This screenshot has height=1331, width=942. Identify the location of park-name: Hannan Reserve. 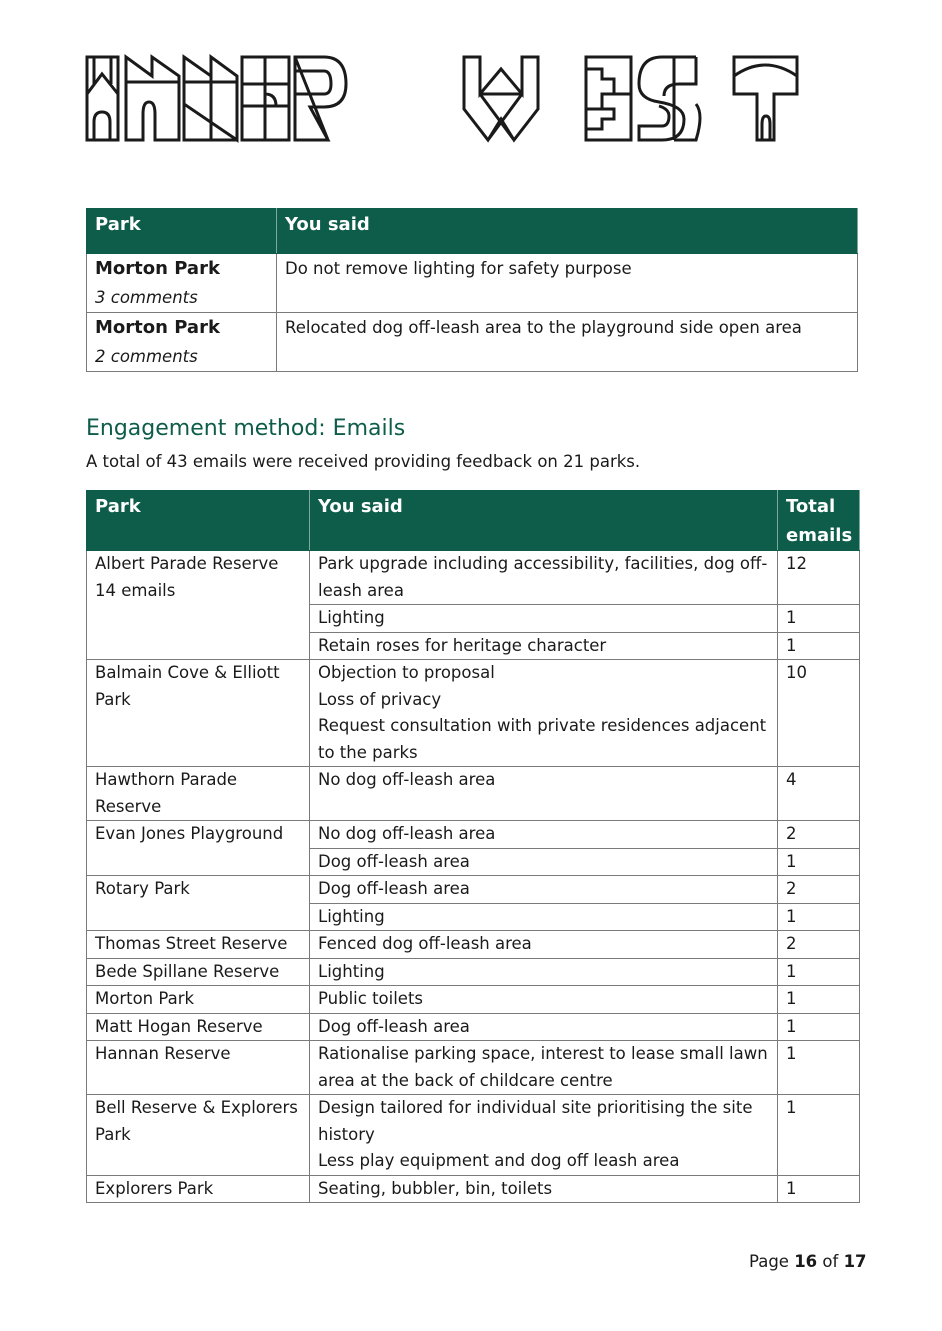
(163, 1053).